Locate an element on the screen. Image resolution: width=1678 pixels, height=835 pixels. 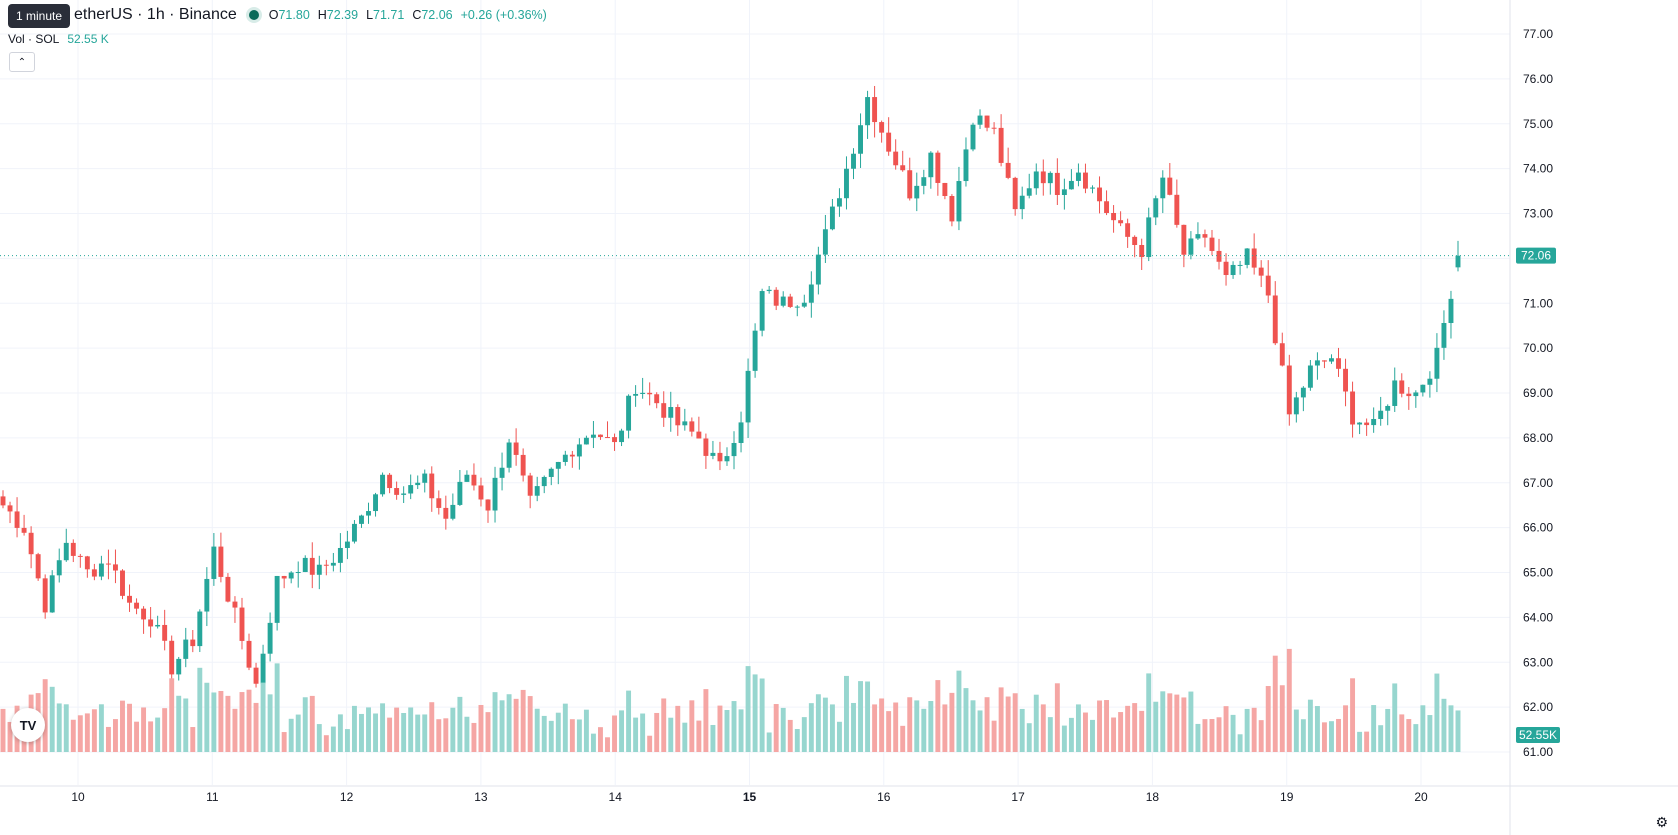
y-tick-label: 77.00 is located at coordinates (1538, 34).